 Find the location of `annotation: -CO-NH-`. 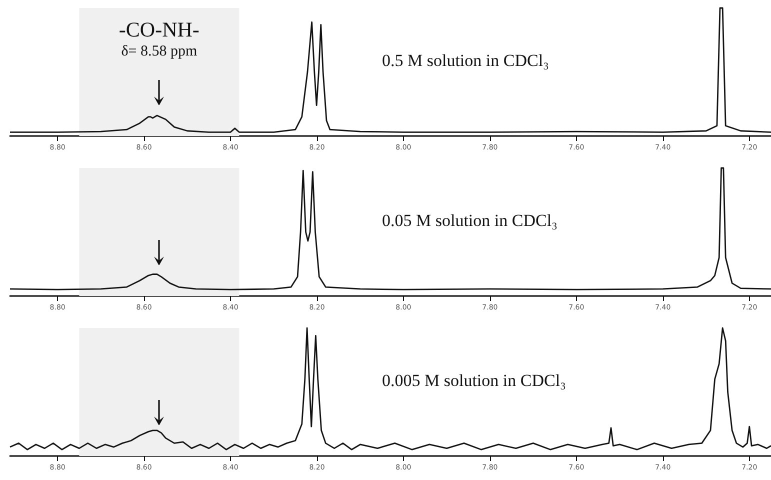

annotation: -CO-NH- is located at coordinates (159, 30).